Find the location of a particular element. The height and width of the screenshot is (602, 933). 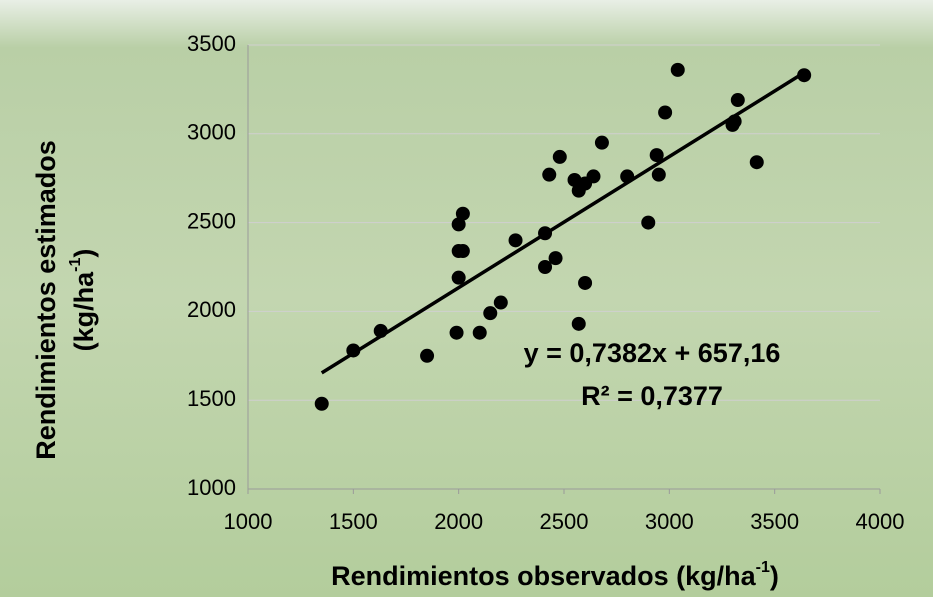

y-tick-label: 1000 is located at coordinates (211, 487).